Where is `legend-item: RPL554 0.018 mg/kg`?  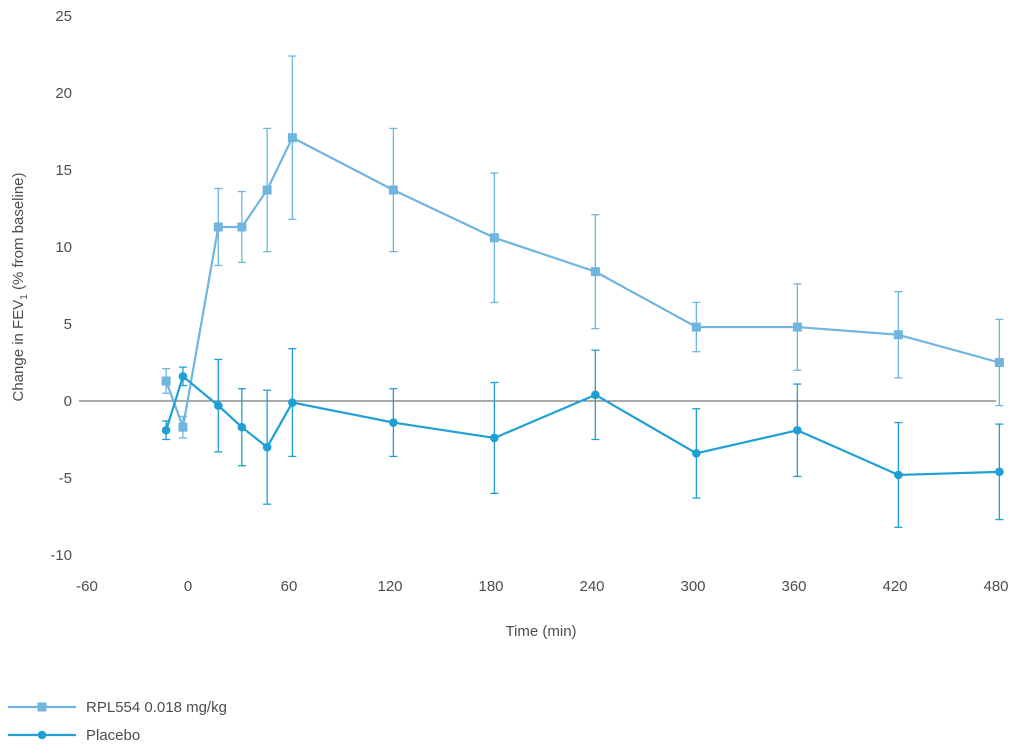
legend-item: RPL554 0.018 mg/kg is located at coordinates (117, 707).